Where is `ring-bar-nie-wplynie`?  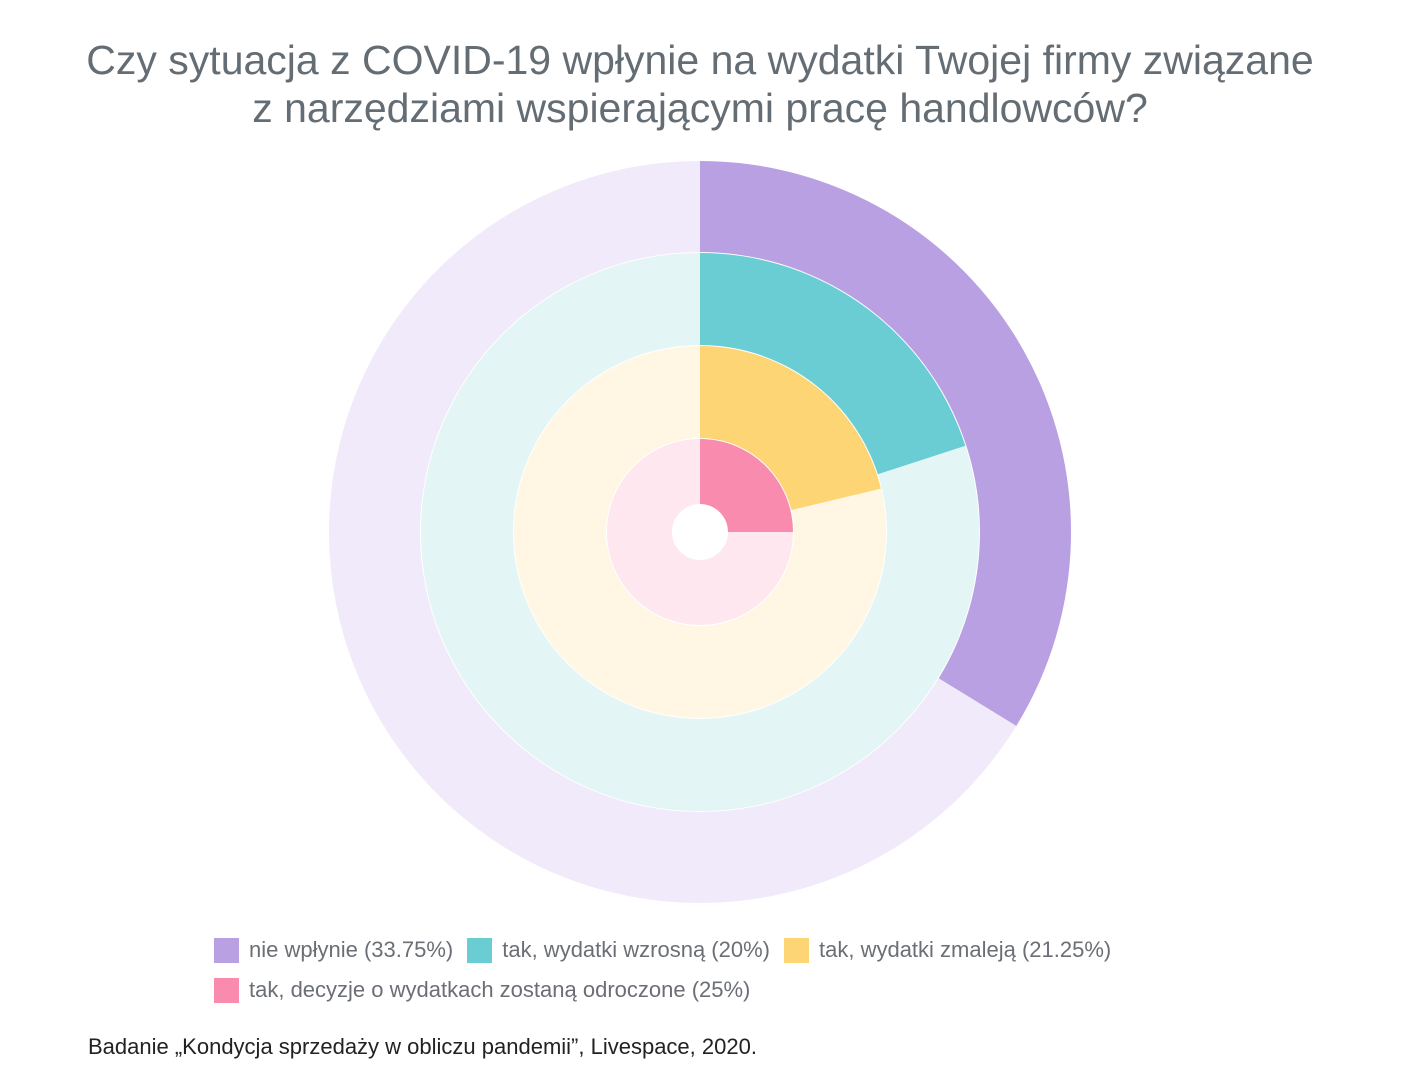
ring-bar-nie-wplynie is located at coordinates (885, 443).